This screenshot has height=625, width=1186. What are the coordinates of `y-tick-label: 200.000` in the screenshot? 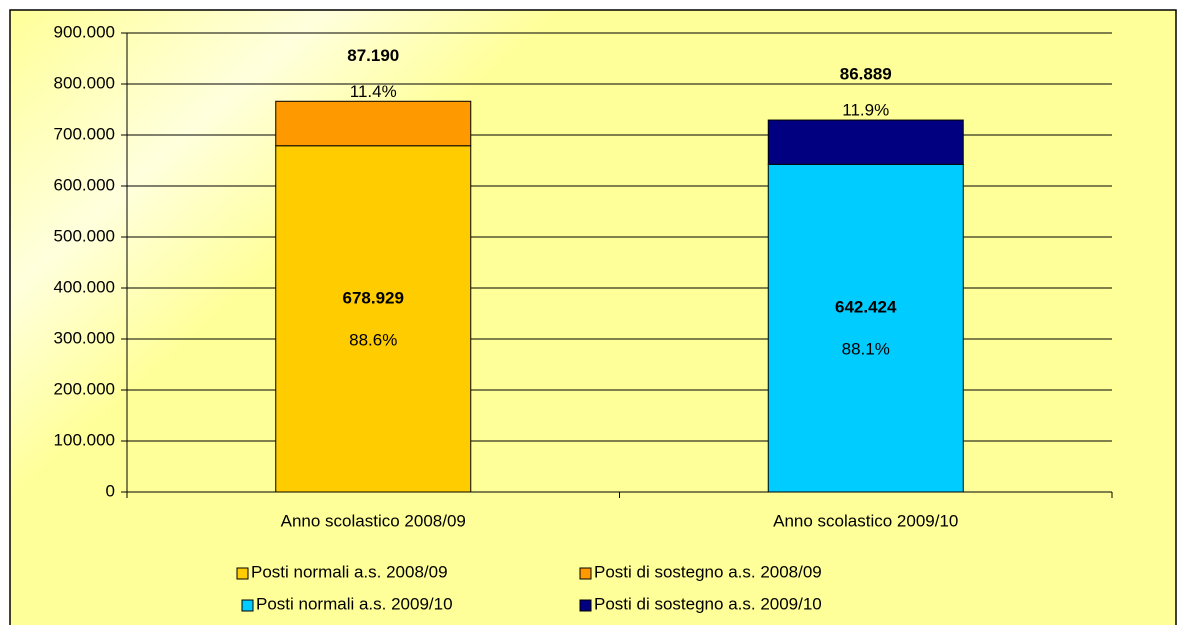 It's located at (84, 388).